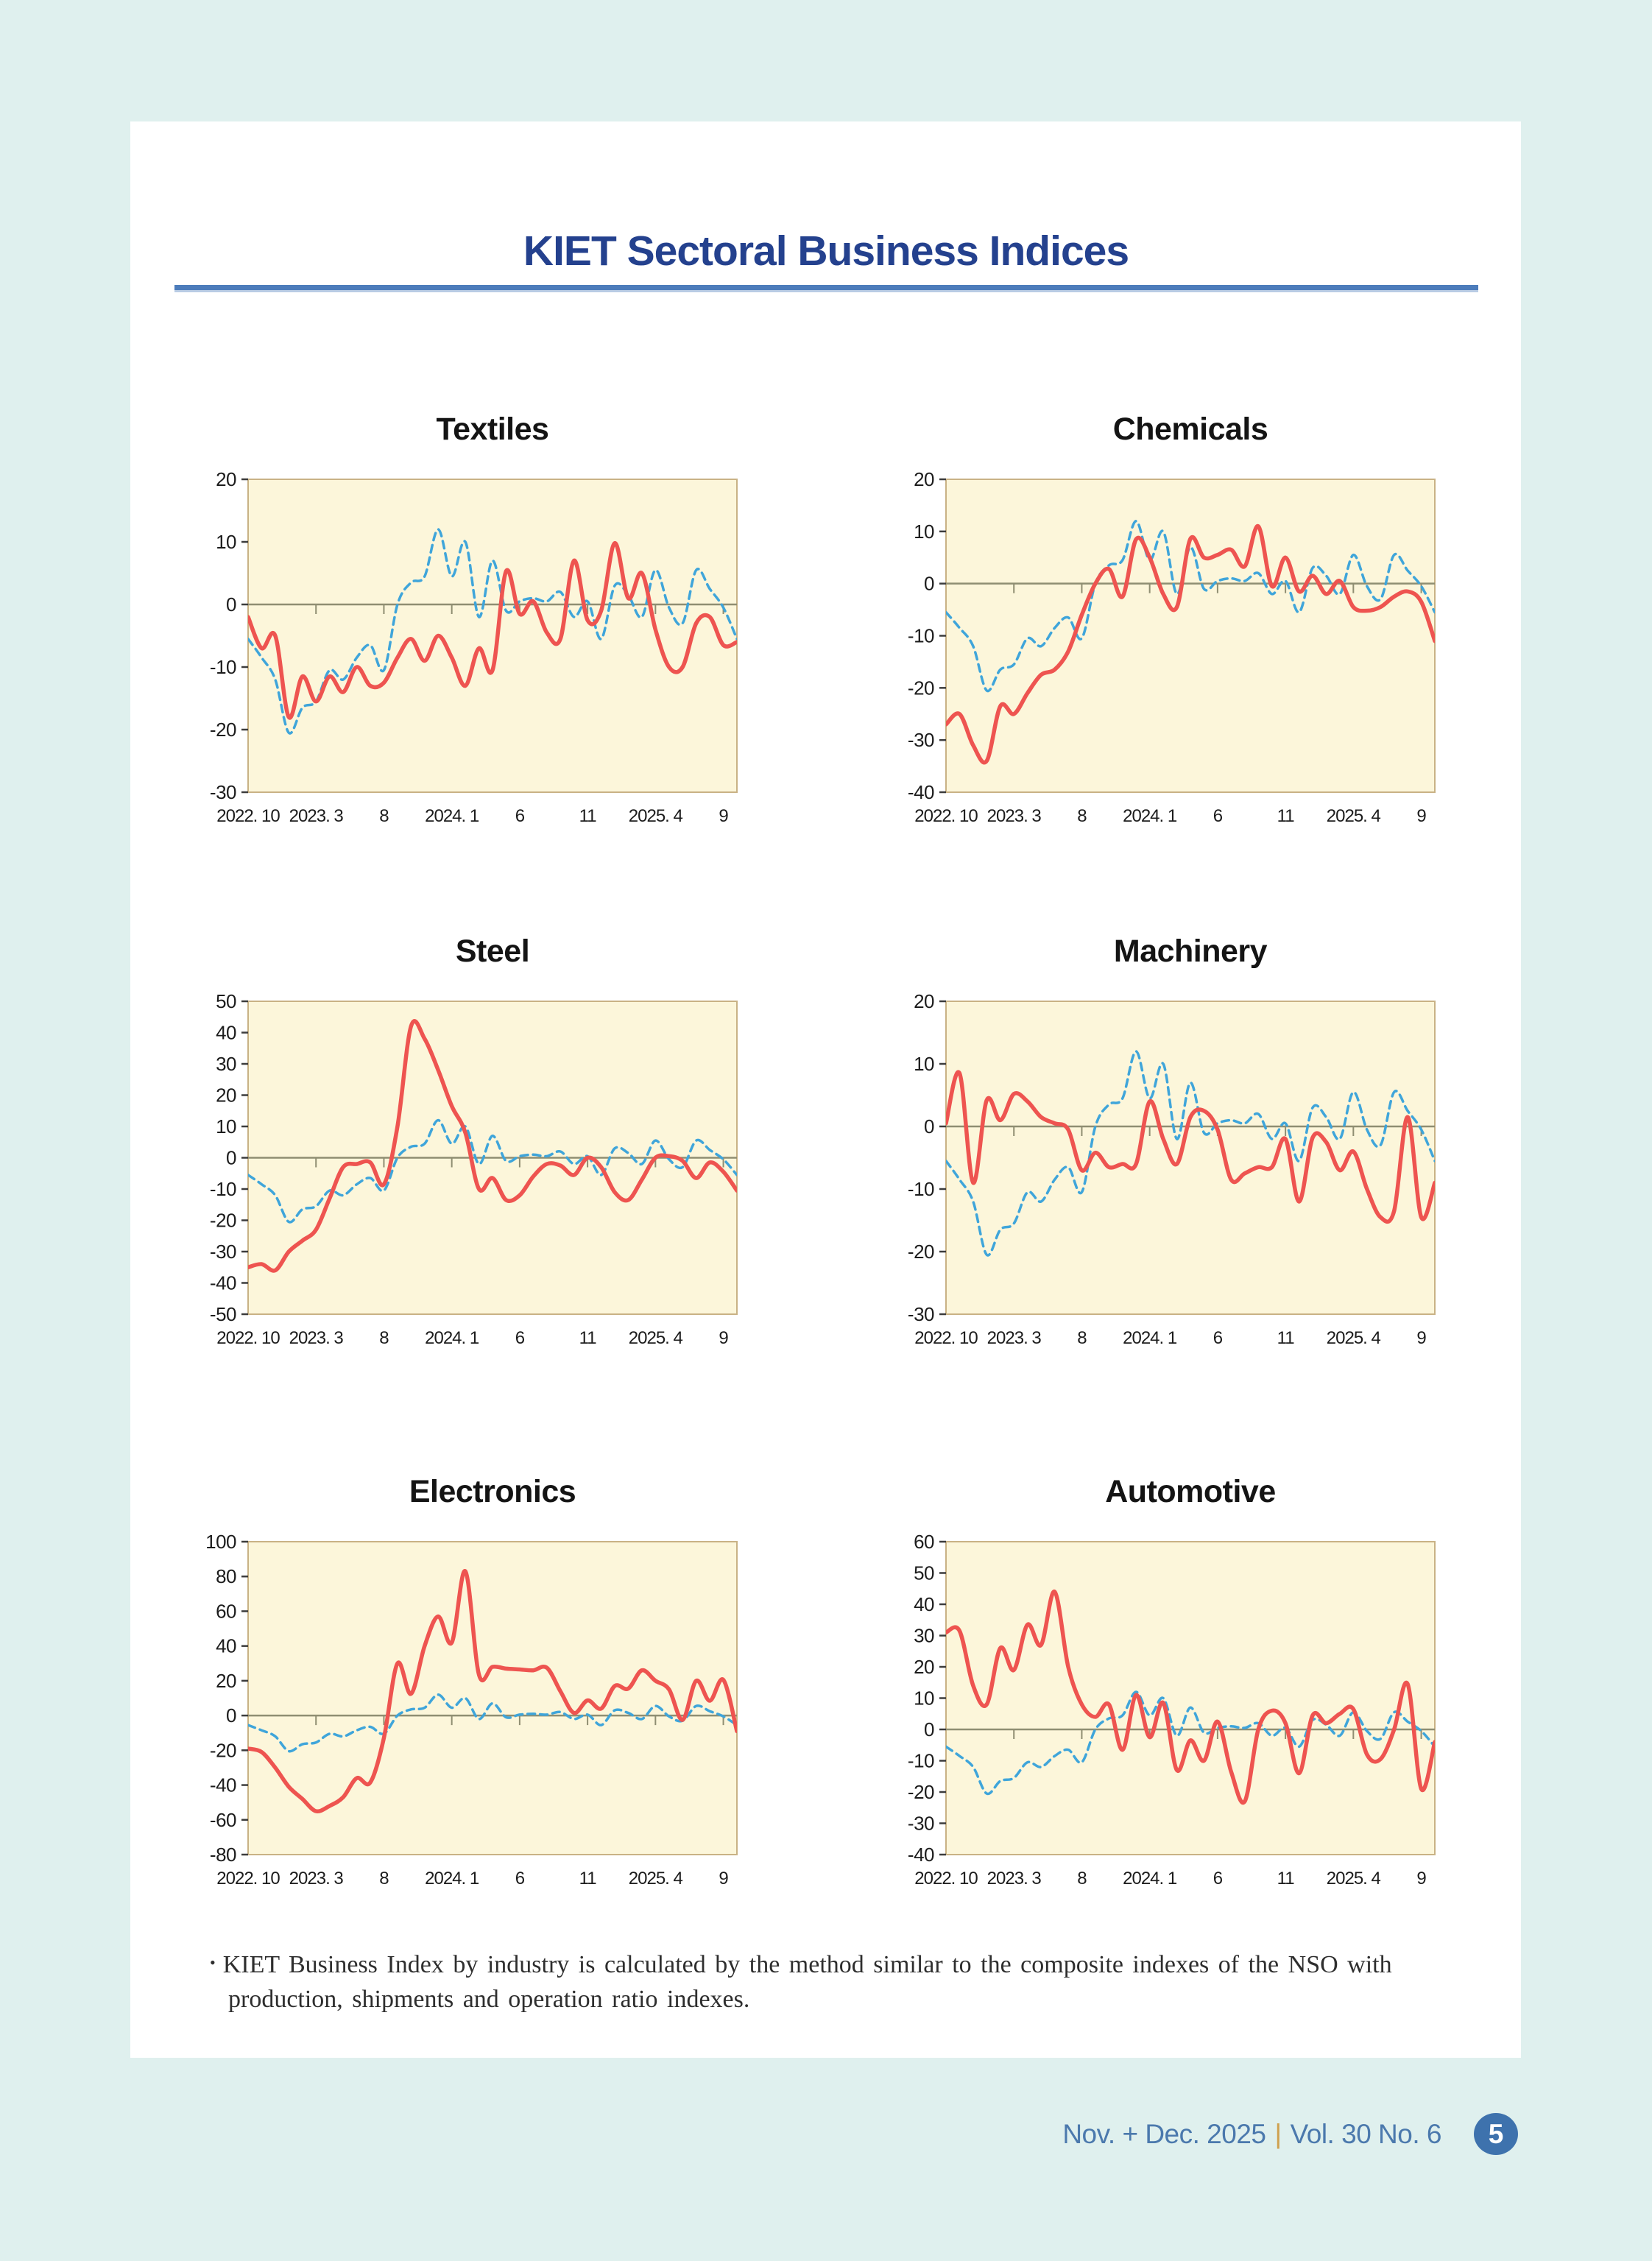  I want to click on volume-number: Vol. 30 No. 6, so click(1366, 2133).